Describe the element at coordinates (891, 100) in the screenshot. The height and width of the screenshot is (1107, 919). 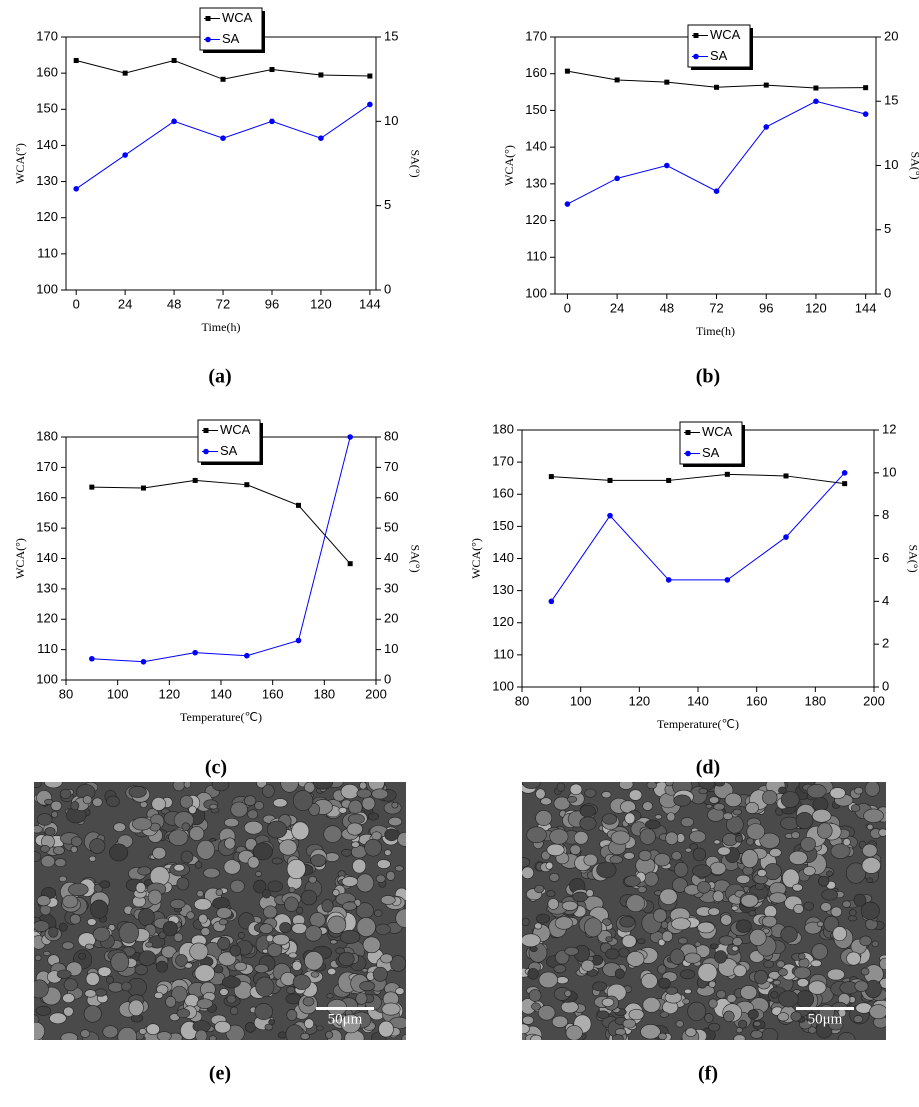
I see `y2-tick-label: 15` at that location.